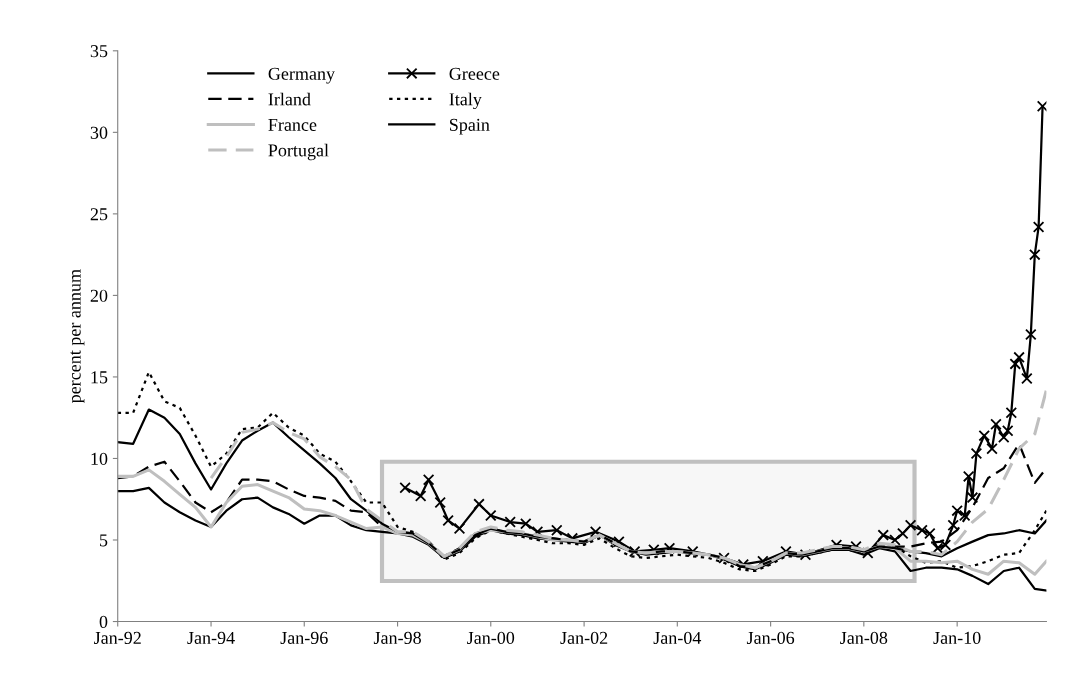  What do you see at coordinates (397, 637) in the screenshot?
I see `x-tick-label: Jan-98` at bounding box center [397, 637].